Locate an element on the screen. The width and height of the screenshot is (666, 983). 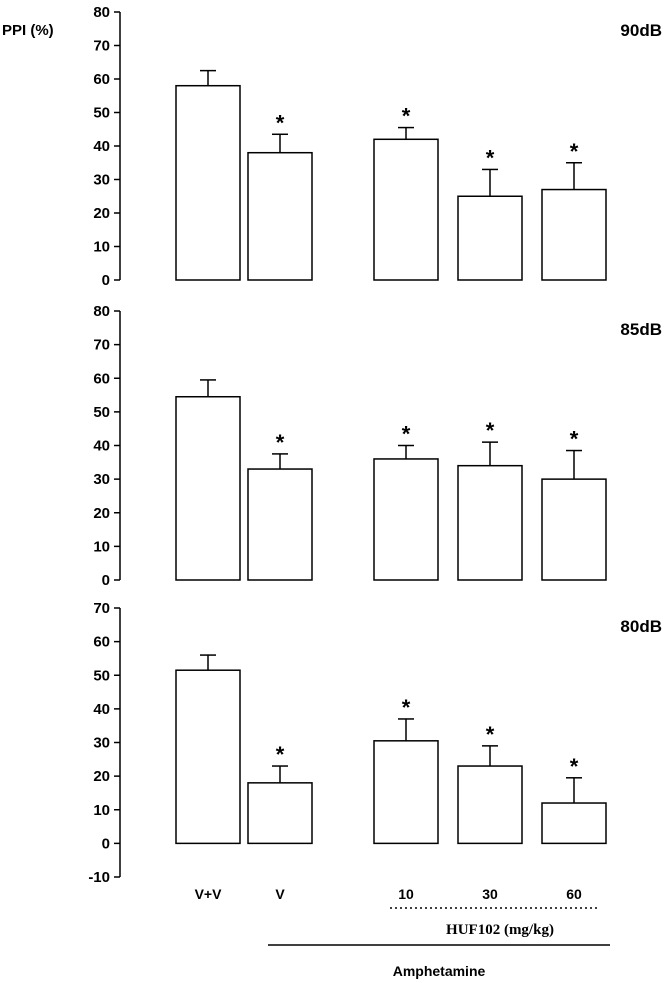
x-category-label: 30 is located at coordinates (490, 894).